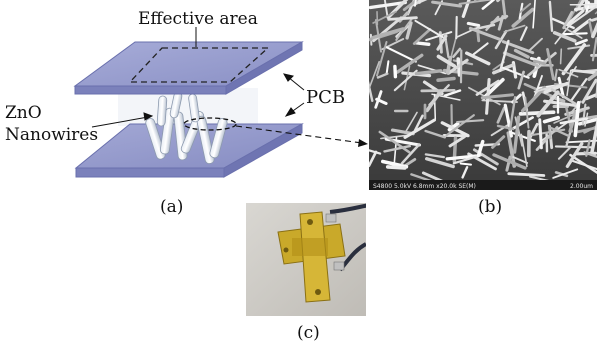 Image resolution: width=597 pixels, height=347 pixels. I want to click on caption-b: (b), so click(490, 207).